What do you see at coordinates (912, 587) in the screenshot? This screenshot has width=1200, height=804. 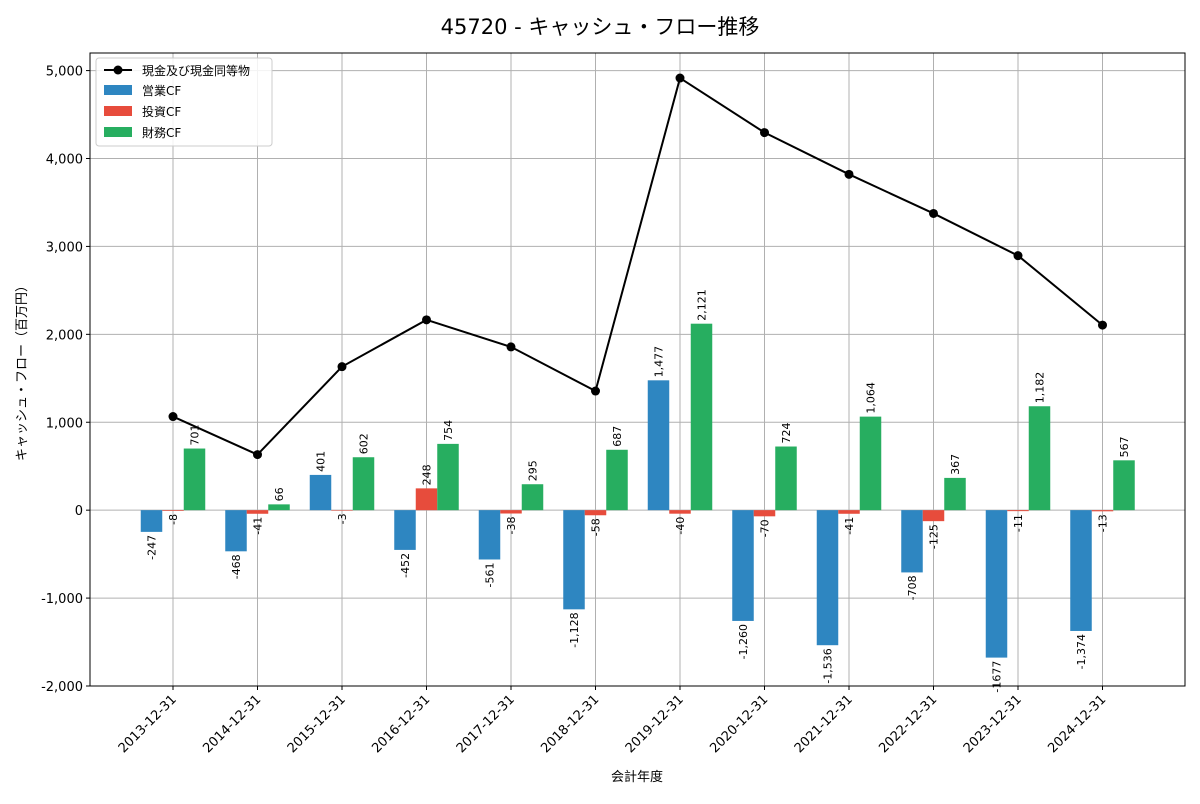 I see `bar-value-label: -708` at bounding box center [912, 587].